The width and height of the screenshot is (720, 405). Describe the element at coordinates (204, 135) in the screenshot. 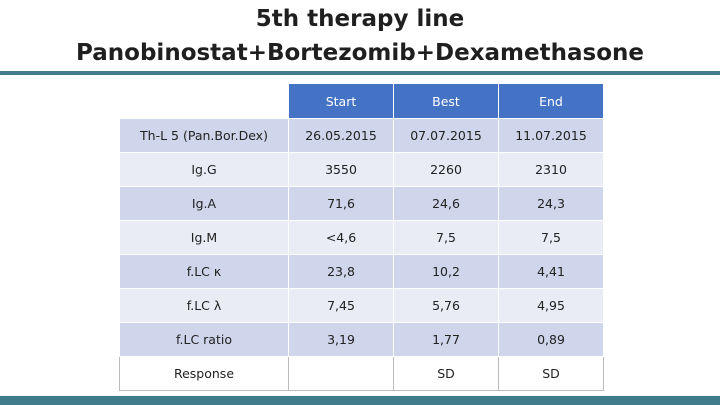

I see `table-cell: Th-L 5 (Pan.Bor.Dex)` at that location.